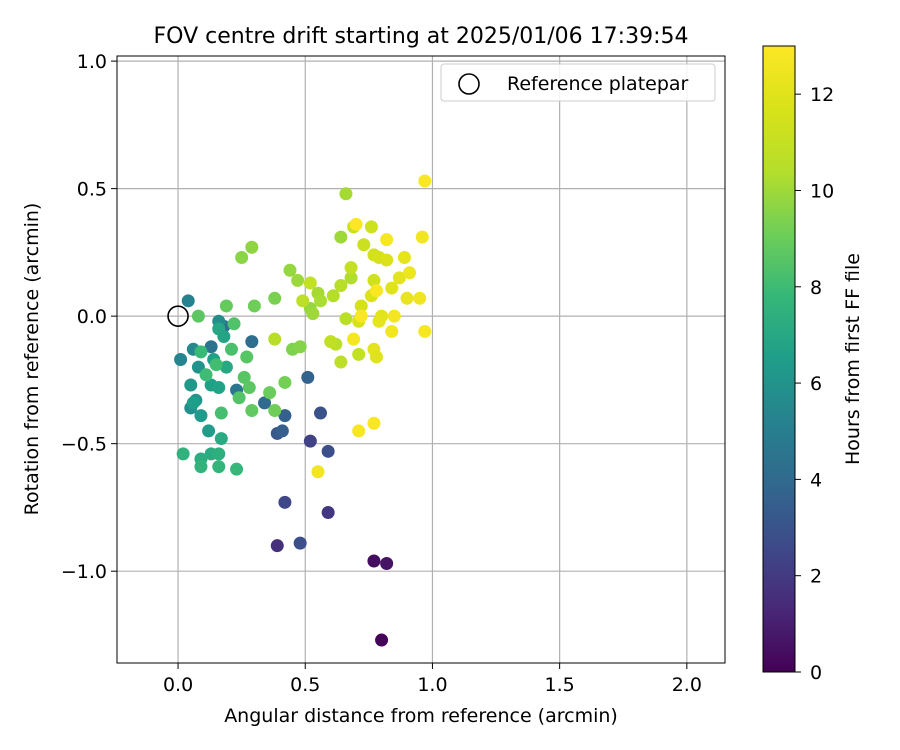 This screenshot has height=750, width=900. Describe the element at coordinates (816, 673) in the screenshot. I see `colorbar-tick-label: 0` at that location.